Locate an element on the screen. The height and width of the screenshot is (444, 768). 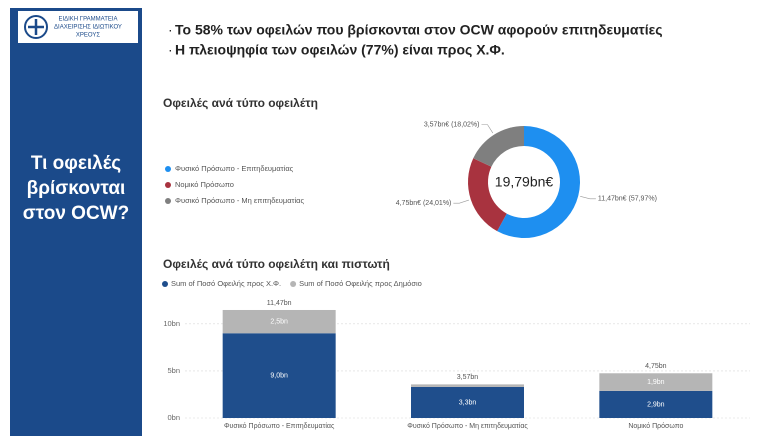
legend-label: Φυσικό Πρόσωπο - Μη επιτηδευματίας is located at coordinates (239, 200).